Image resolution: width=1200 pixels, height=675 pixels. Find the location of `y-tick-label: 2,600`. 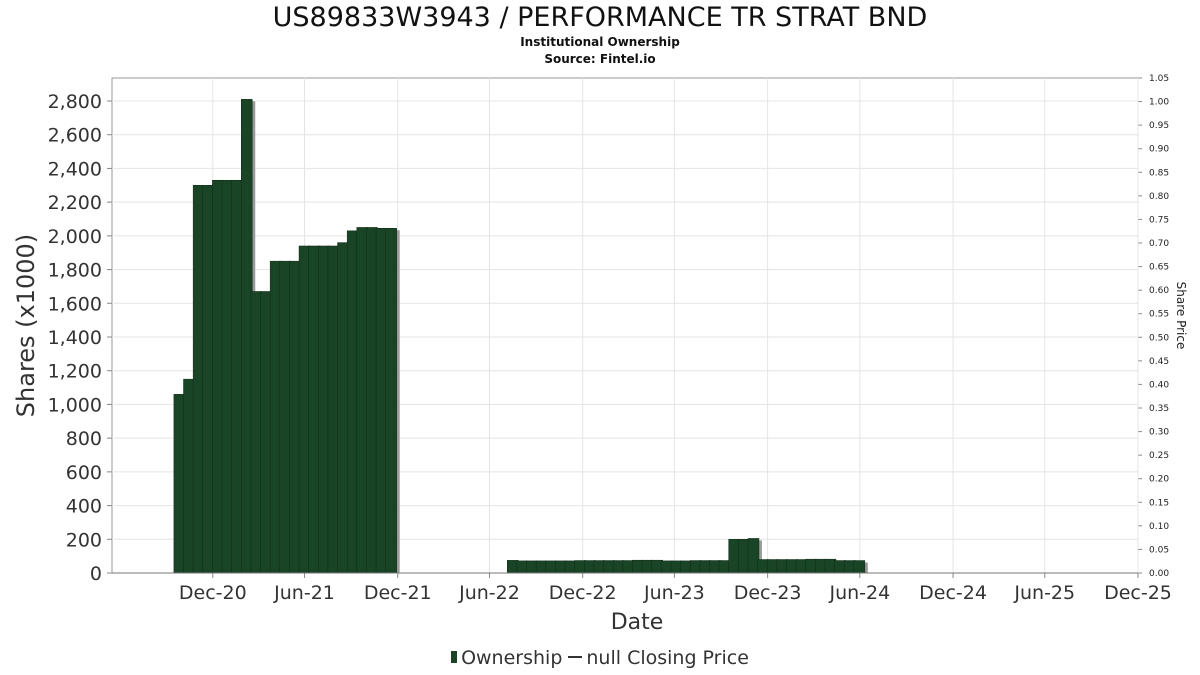

y-tick-label: 2,600 is located at coordinates (75, 136).